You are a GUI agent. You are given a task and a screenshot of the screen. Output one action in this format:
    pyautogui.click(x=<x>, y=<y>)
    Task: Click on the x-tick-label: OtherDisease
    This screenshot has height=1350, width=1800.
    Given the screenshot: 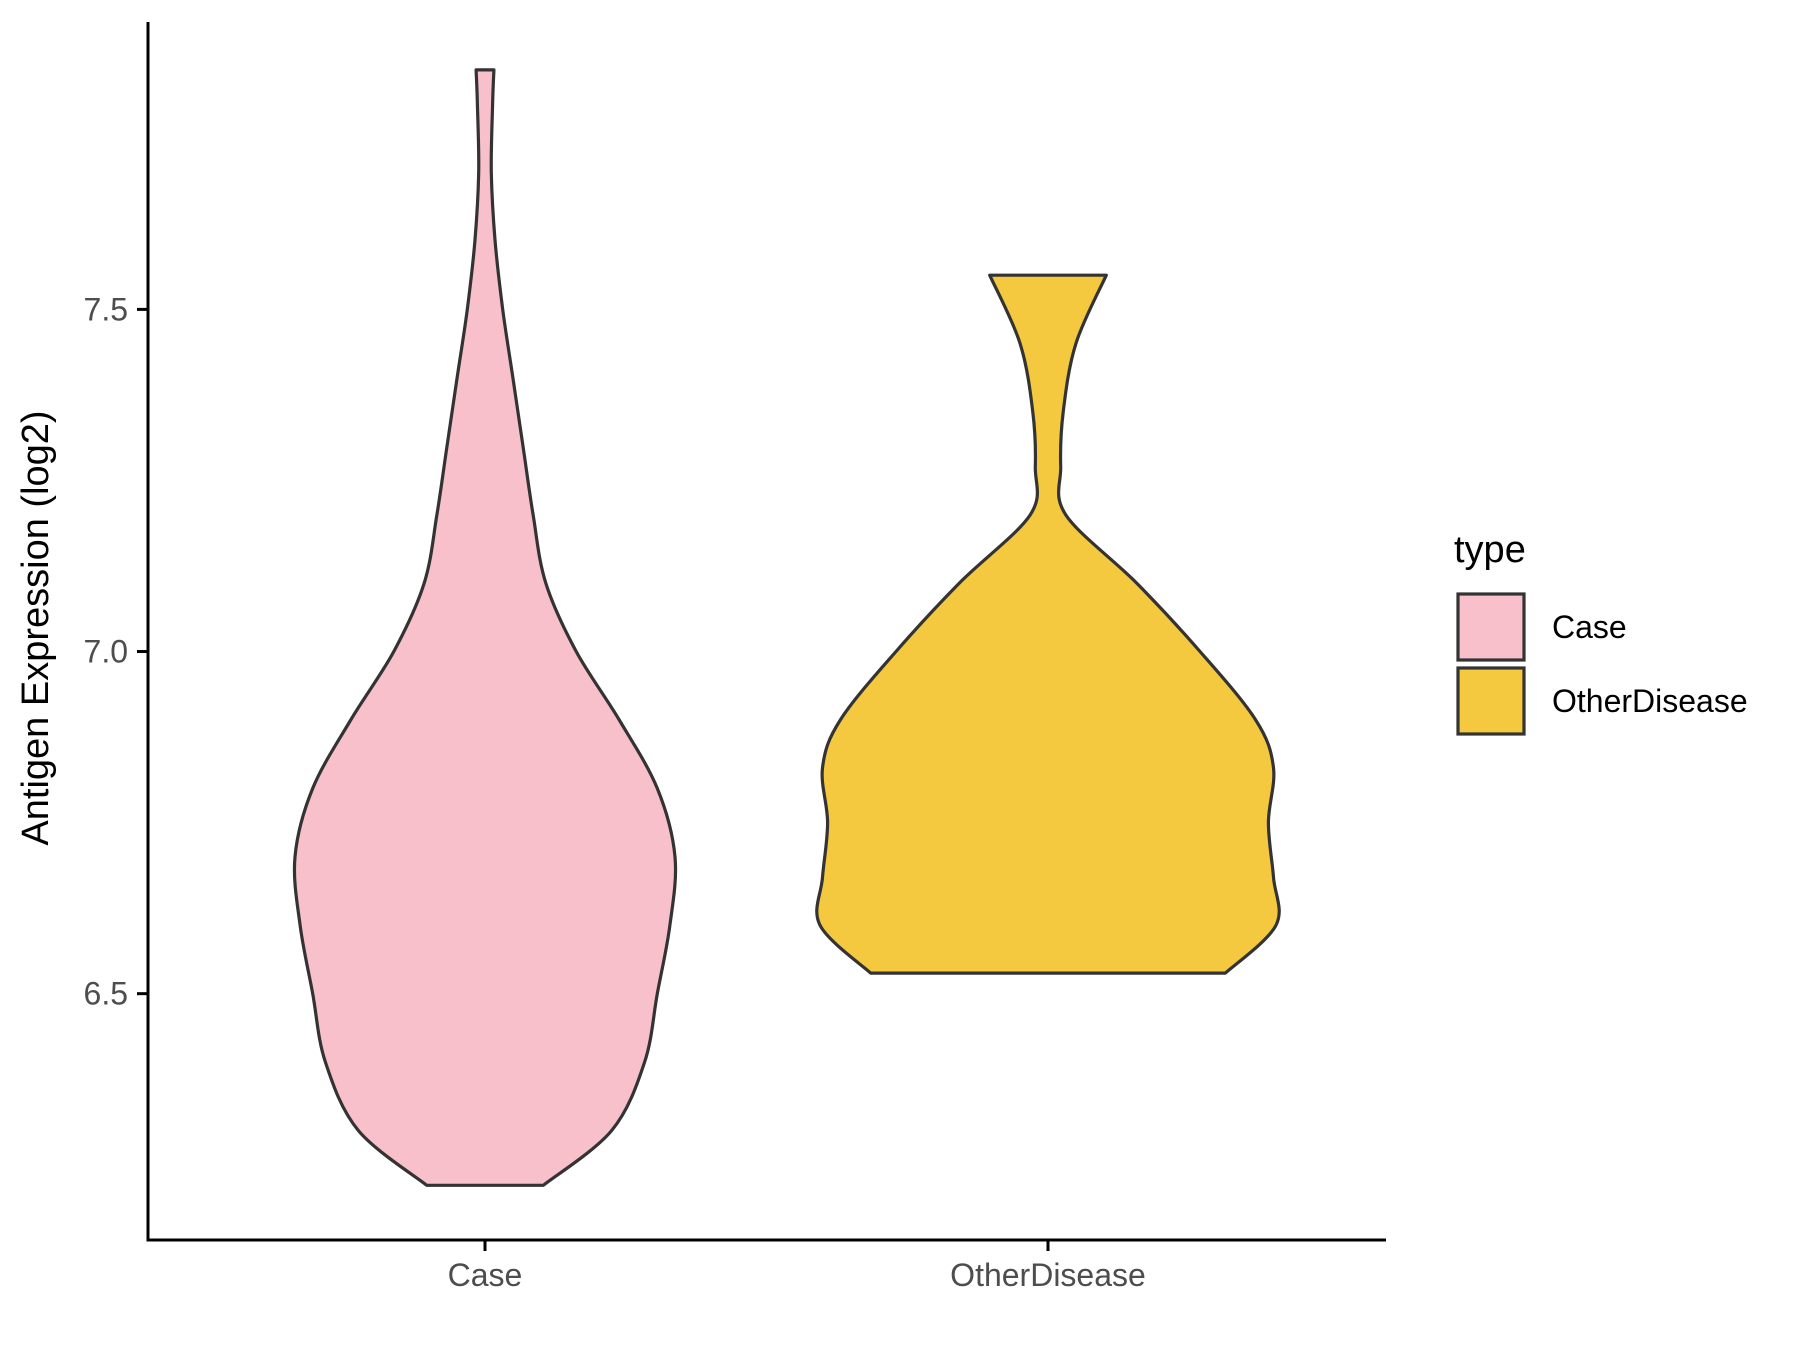 What is the action you would take?
    pyautogui.click(x=1048, y=1275)
    